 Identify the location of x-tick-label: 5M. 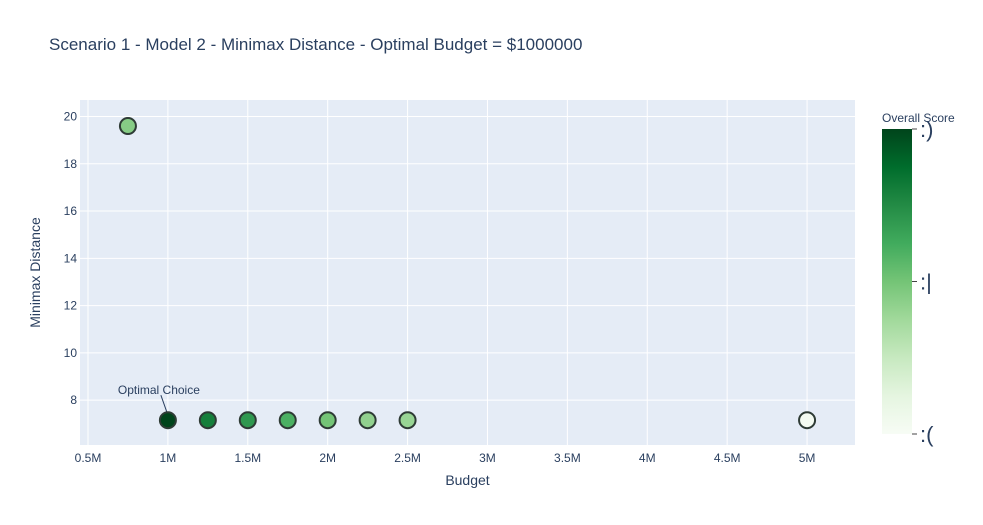
(807, 458).